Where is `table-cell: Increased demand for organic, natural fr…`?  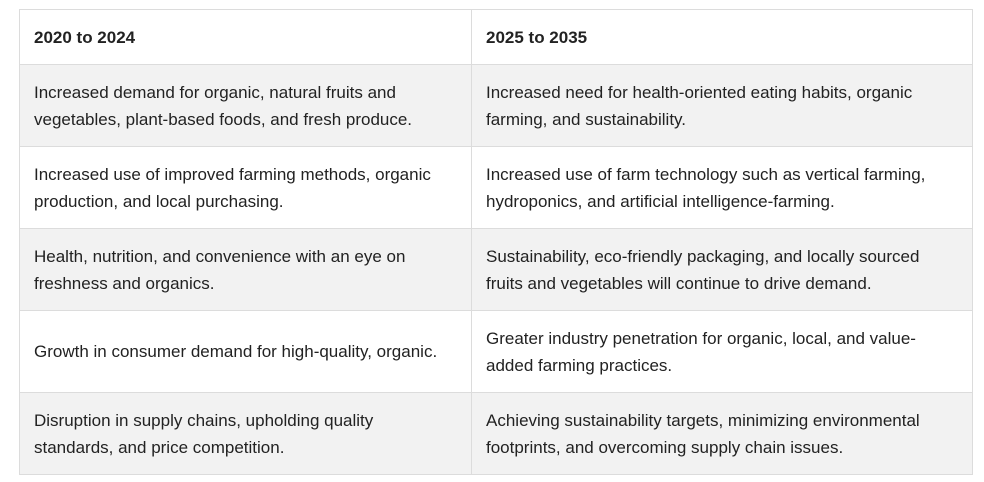 table-cell: Increased demand for organic, natural fr… is located at coordinates (245, 105).